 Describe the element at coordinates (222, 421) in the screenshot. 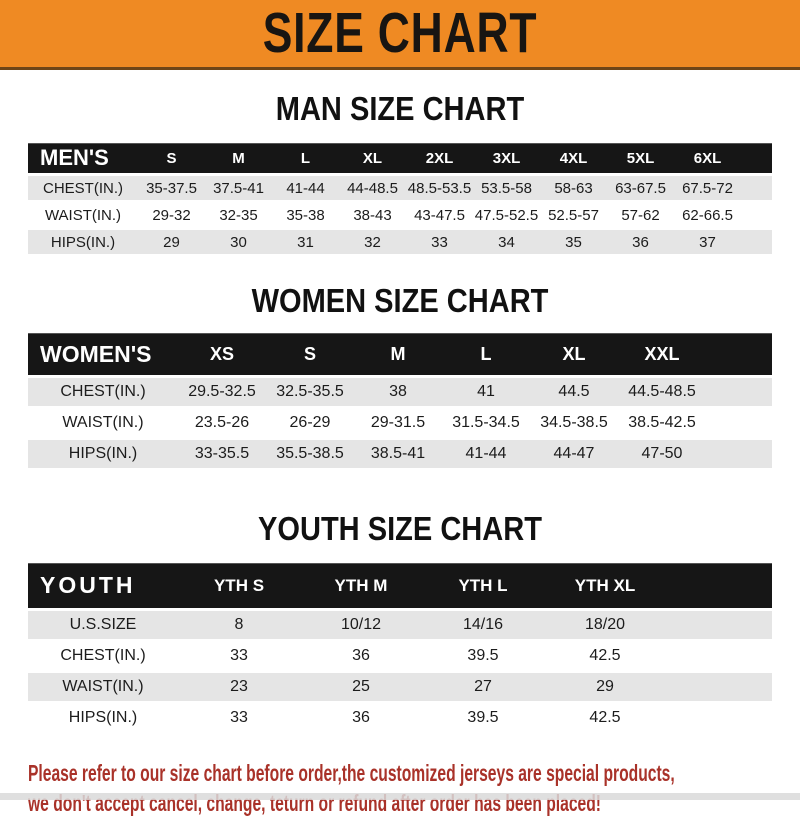

I see `size-value-cell: 23.5-26` at that location.